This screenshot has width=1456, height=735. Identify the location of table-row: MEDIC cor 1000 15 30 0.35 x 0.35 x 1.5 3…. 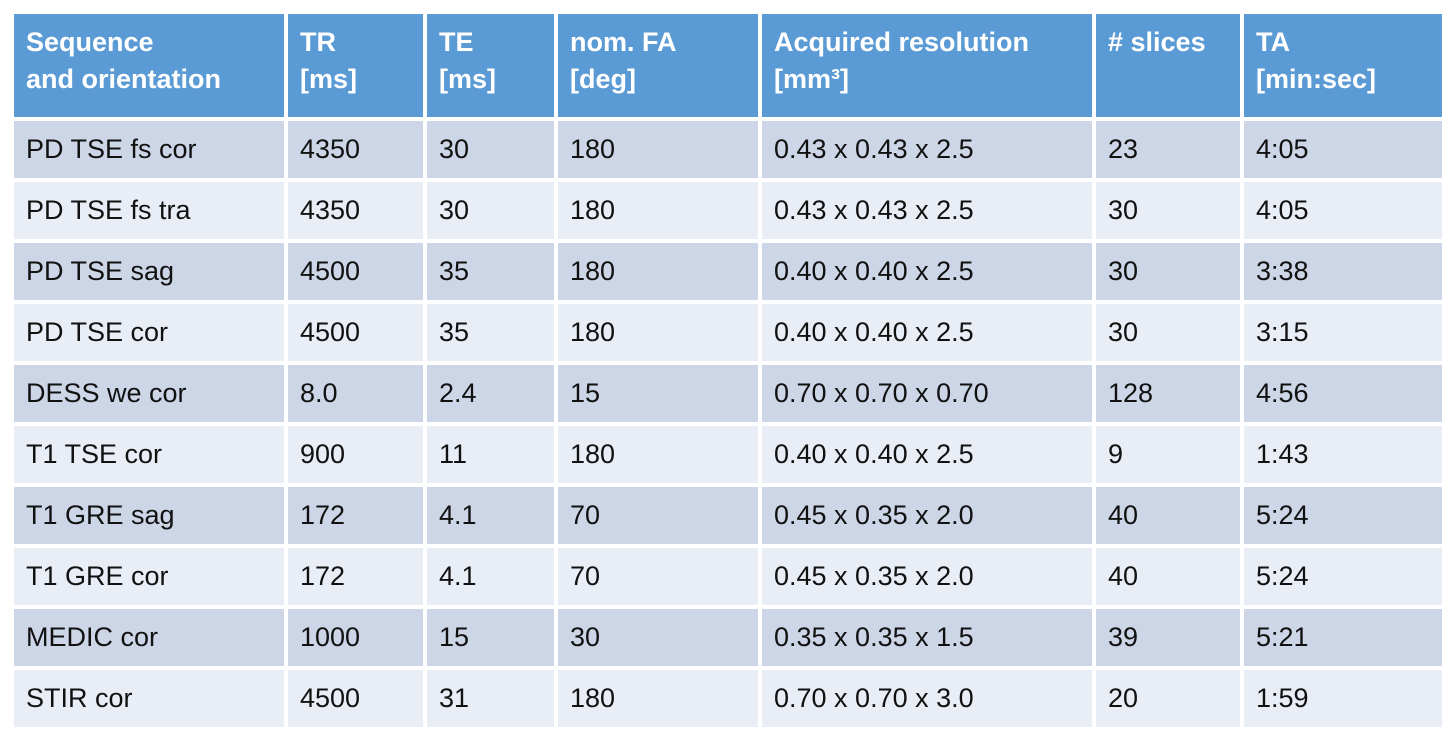
(728, 637).